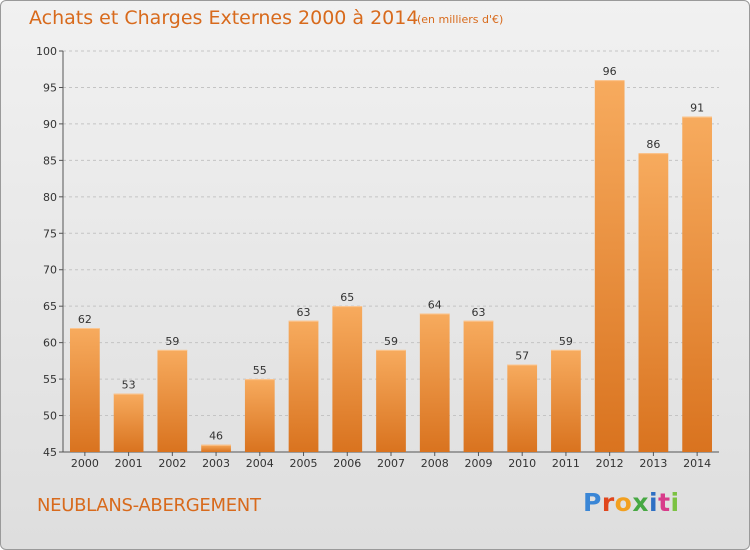 The image size is (750, 550). Describe the element at coordinates (566, 463) in the screenshot. I see `x-tick-label-2011: 2011` at that location.